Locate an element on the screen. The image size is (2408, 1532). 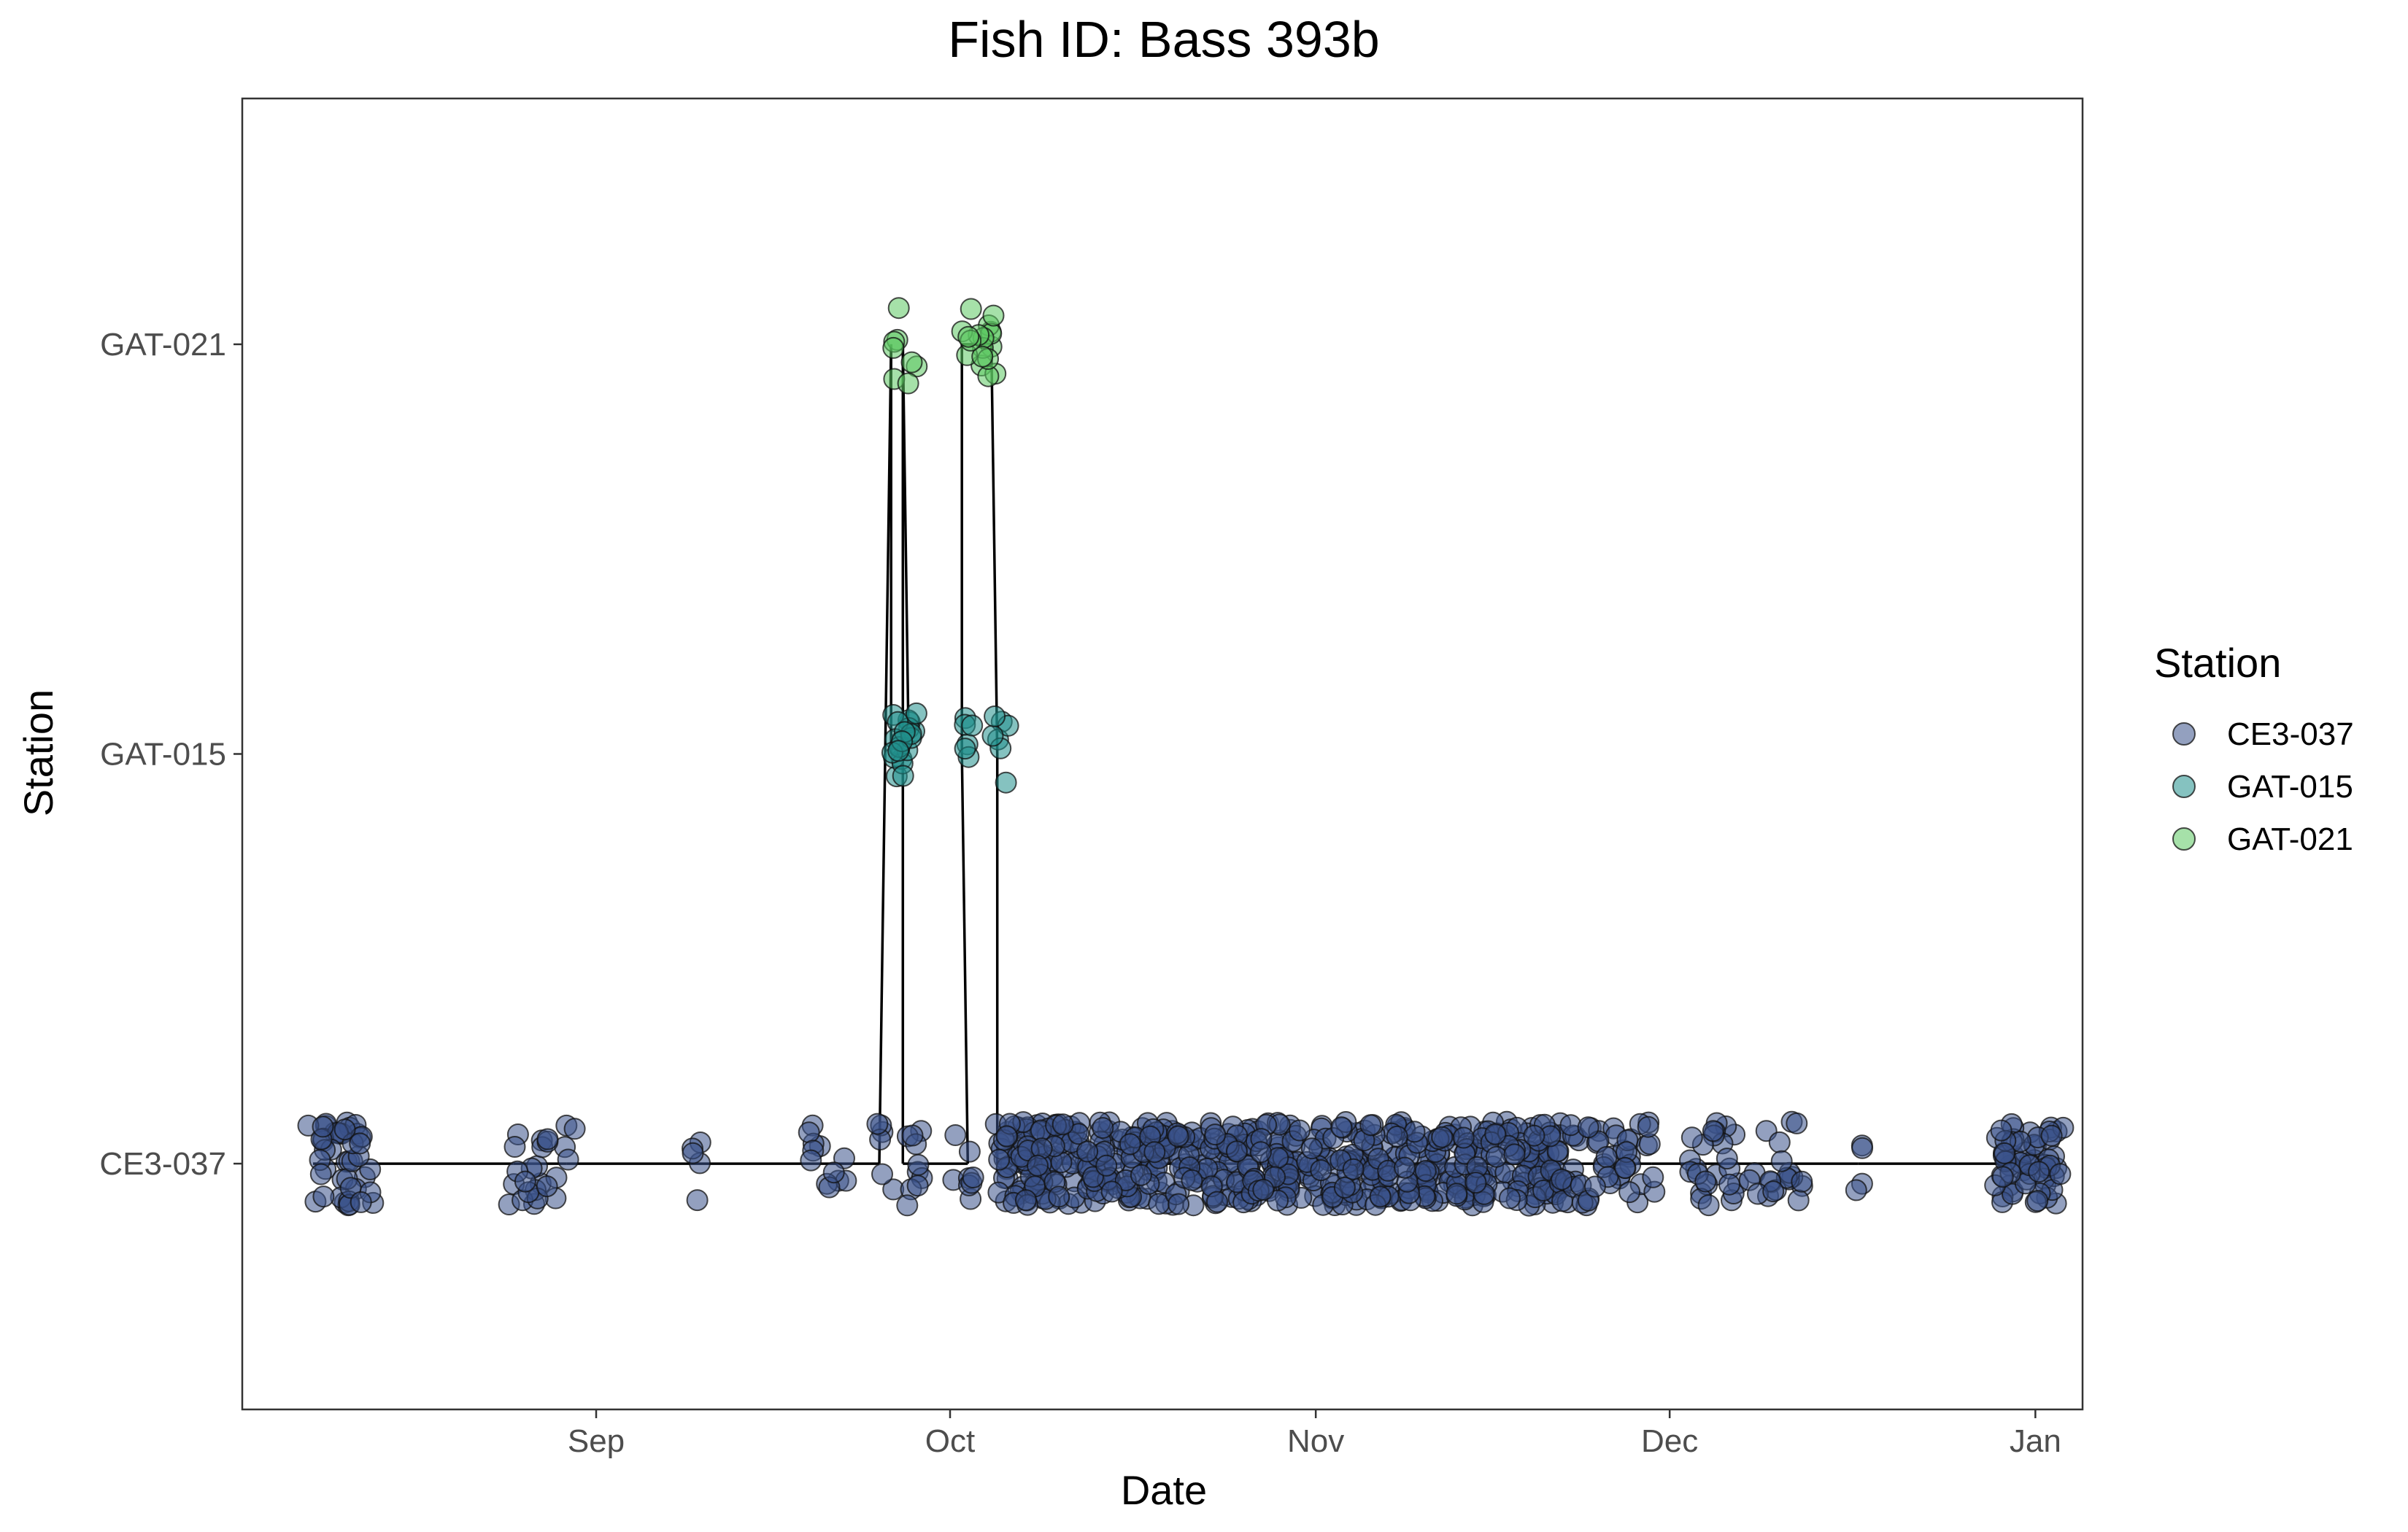
path-segment is located at coordinates (994, 549).